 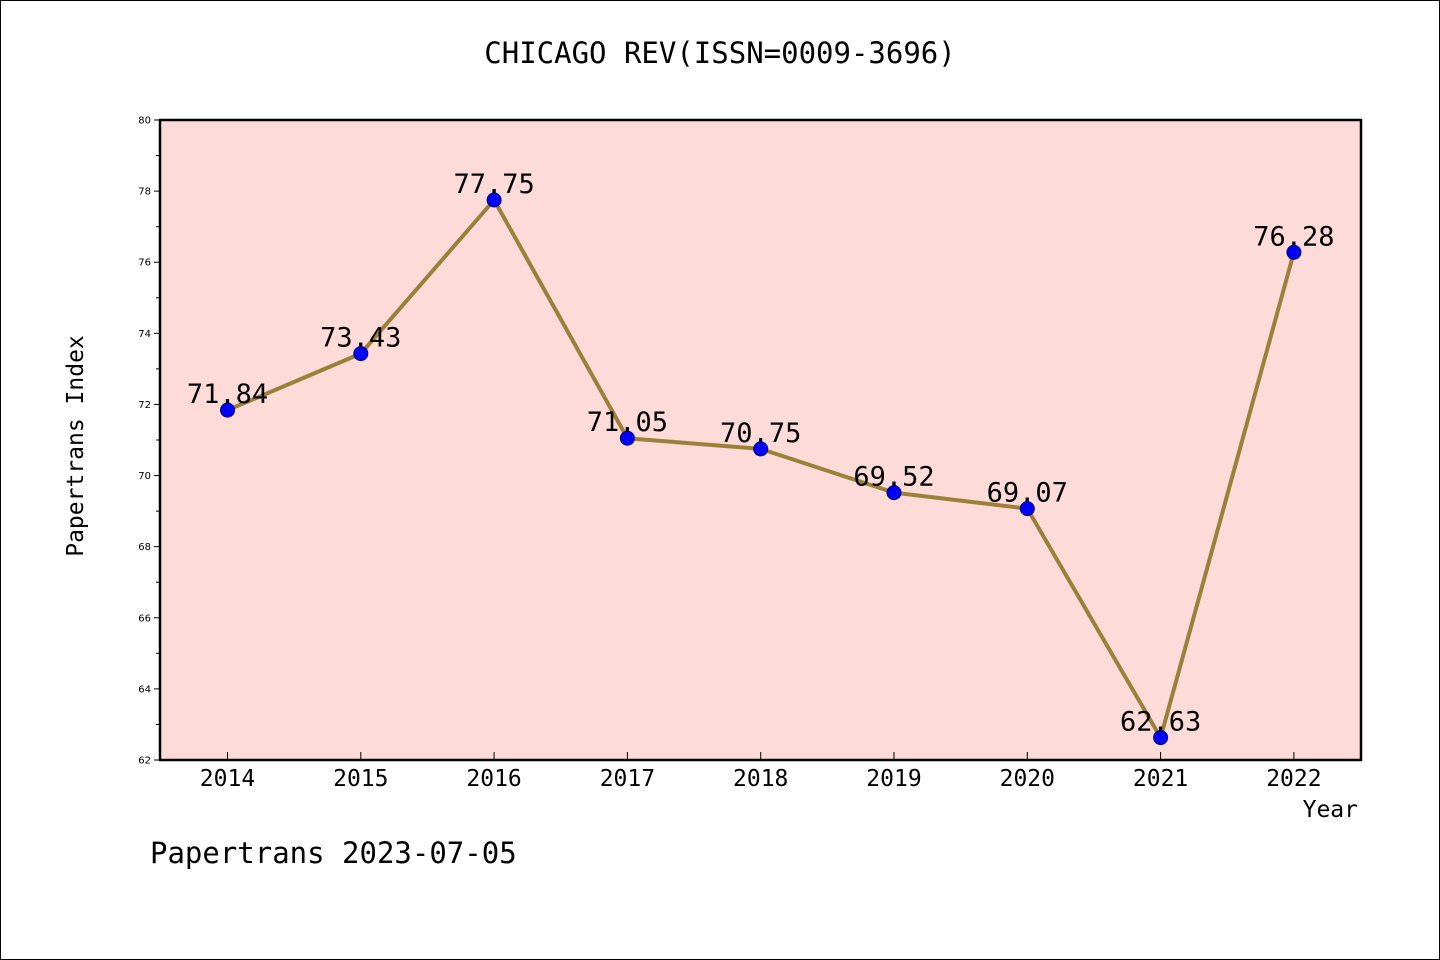 What do you see at coordinates (76, 446) in the screenshot?
I see `y-axis-label: Papertrans Index` at bounding box center [76, 446].